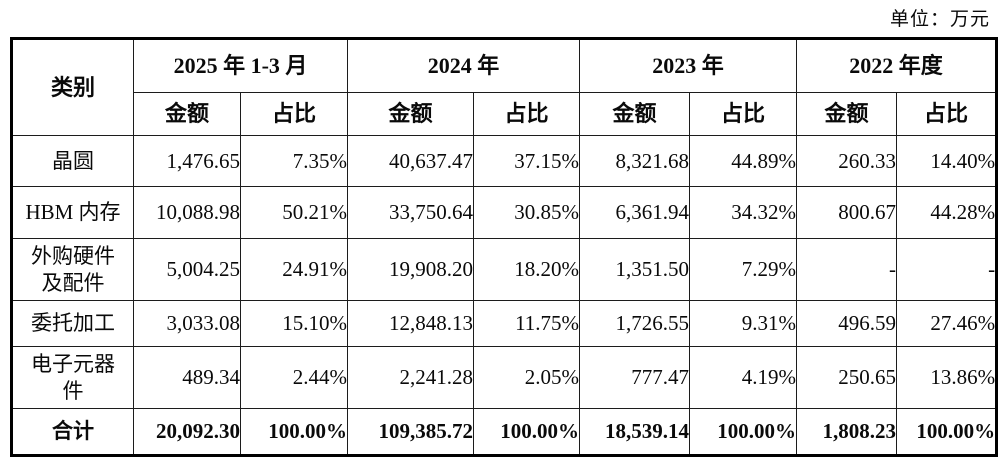 The height and width of the screenshot is (464, 1000). What do you see at coordinates (72, 269) in the screenshot?
I see `row-label: 外购硬件 及配件` at bounding box center [72, 269].